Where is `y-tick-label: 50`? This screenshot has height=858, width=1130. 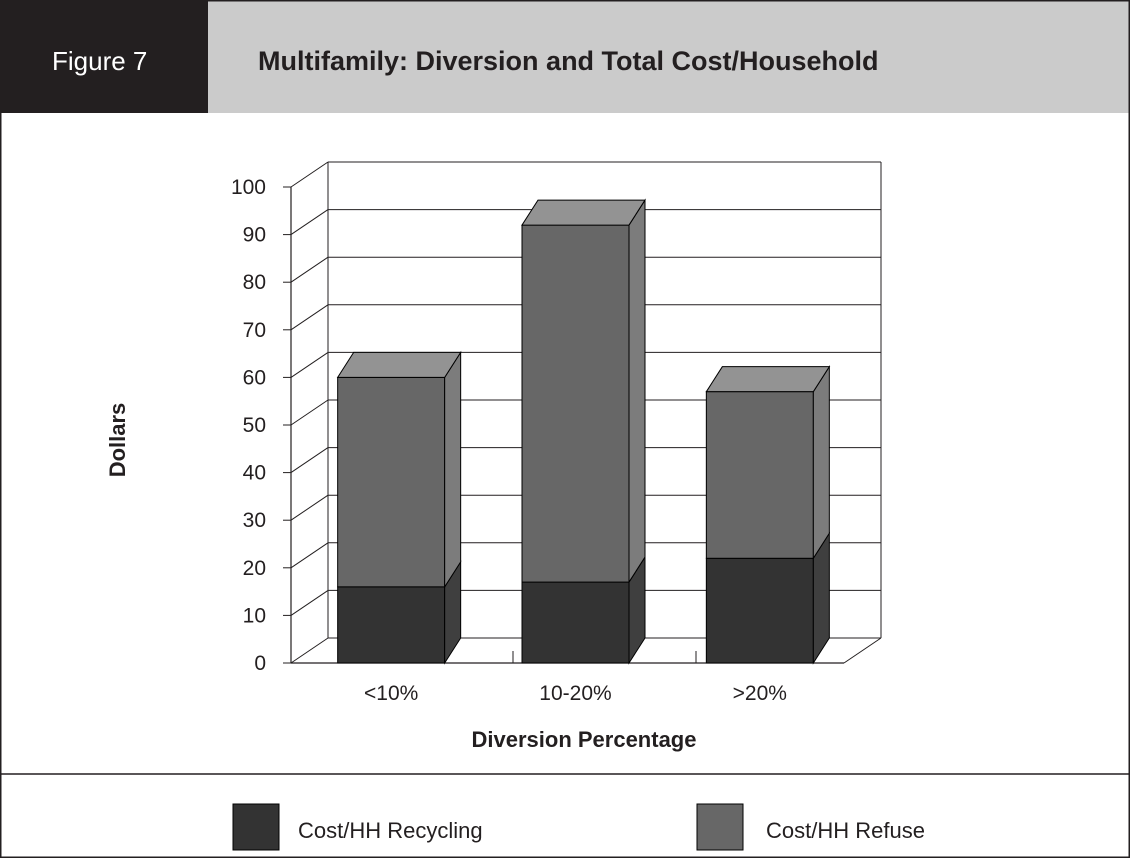
y-tick-label: 50 is located at coordinates (254, 425).